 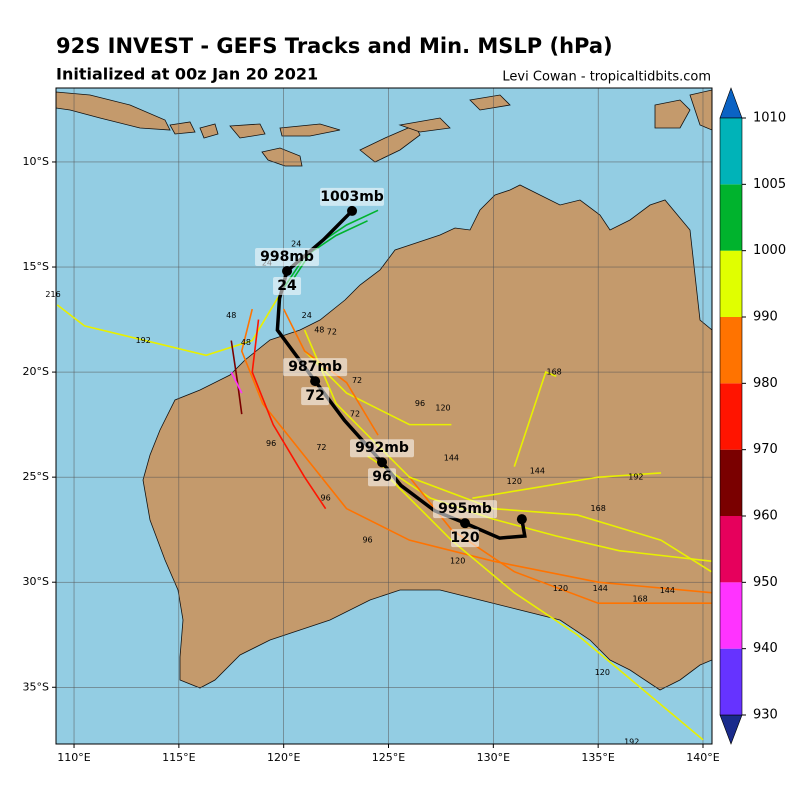 What do you see at coordinates (73, 757) in the screenshot?
I see `lon-tick-label: 110°E` at bounding box center [73, 757].